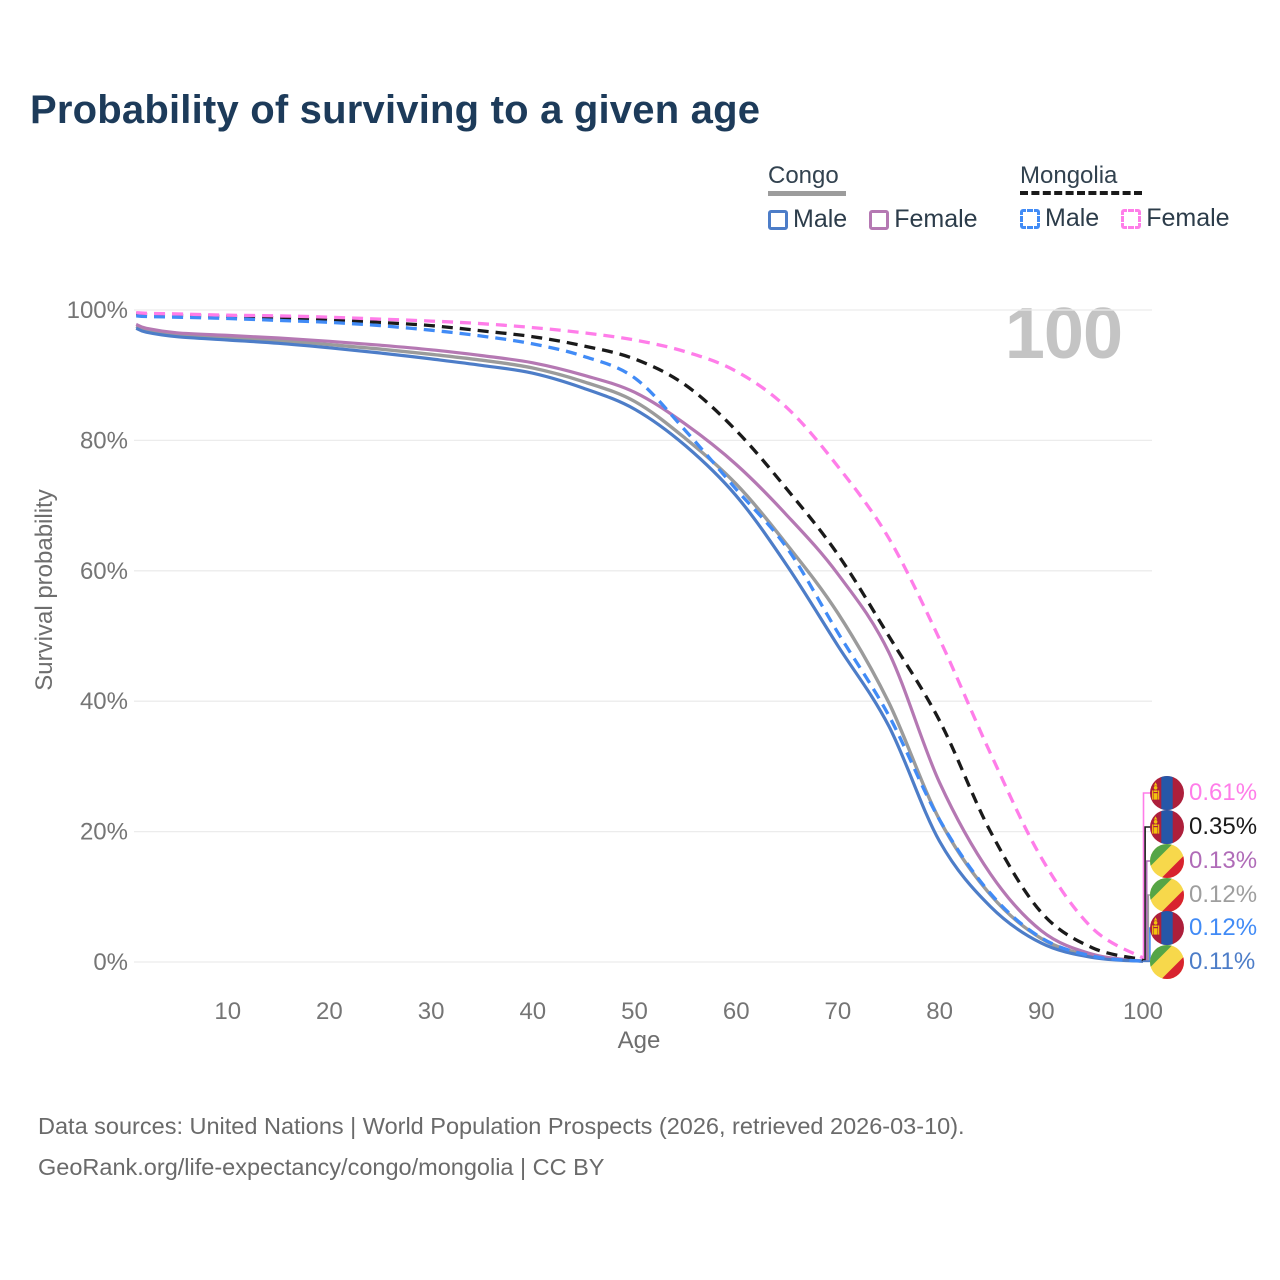  What do you see at coordinates (1030, 218) in the screenshot?
I see `mongolia-male-swatch-icon` at bounding box center [1030, 218].